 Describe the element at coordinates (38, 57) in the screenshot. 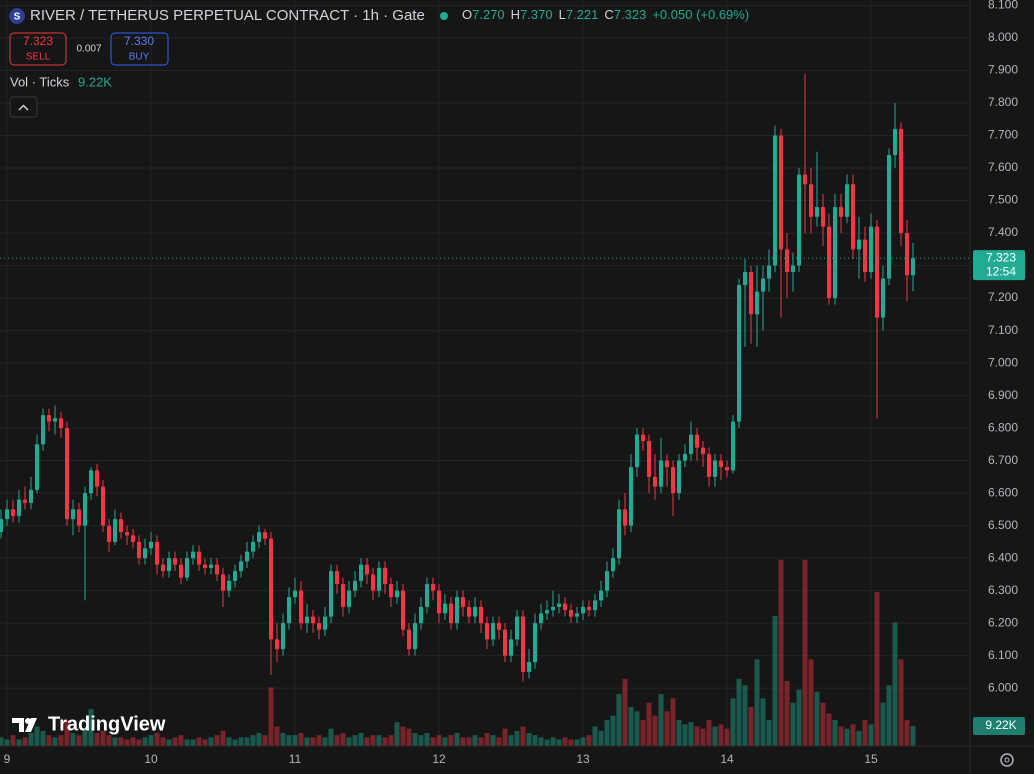

I see `sell-label: SELL` at that location.